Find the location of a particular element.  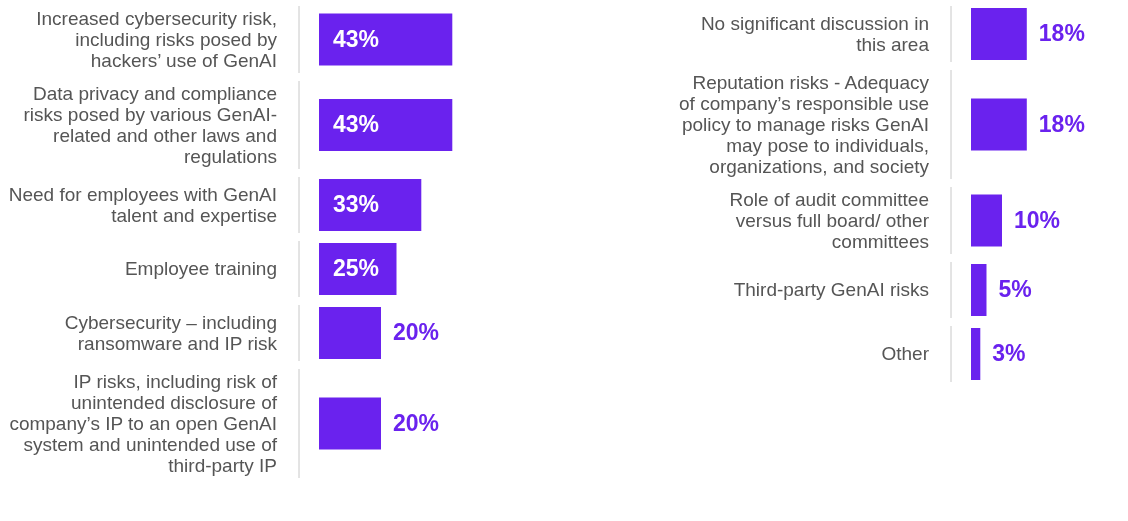

data-label: 10% is located at coordinates (1037, 219).